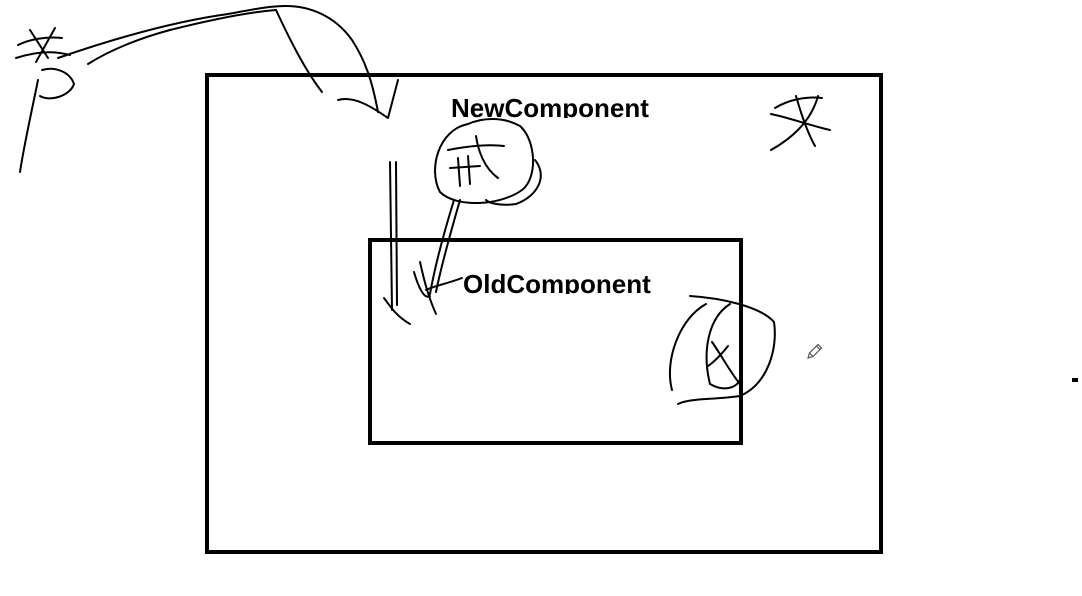  I want to click on new-component-label: NewComponent, so click(550, 106).